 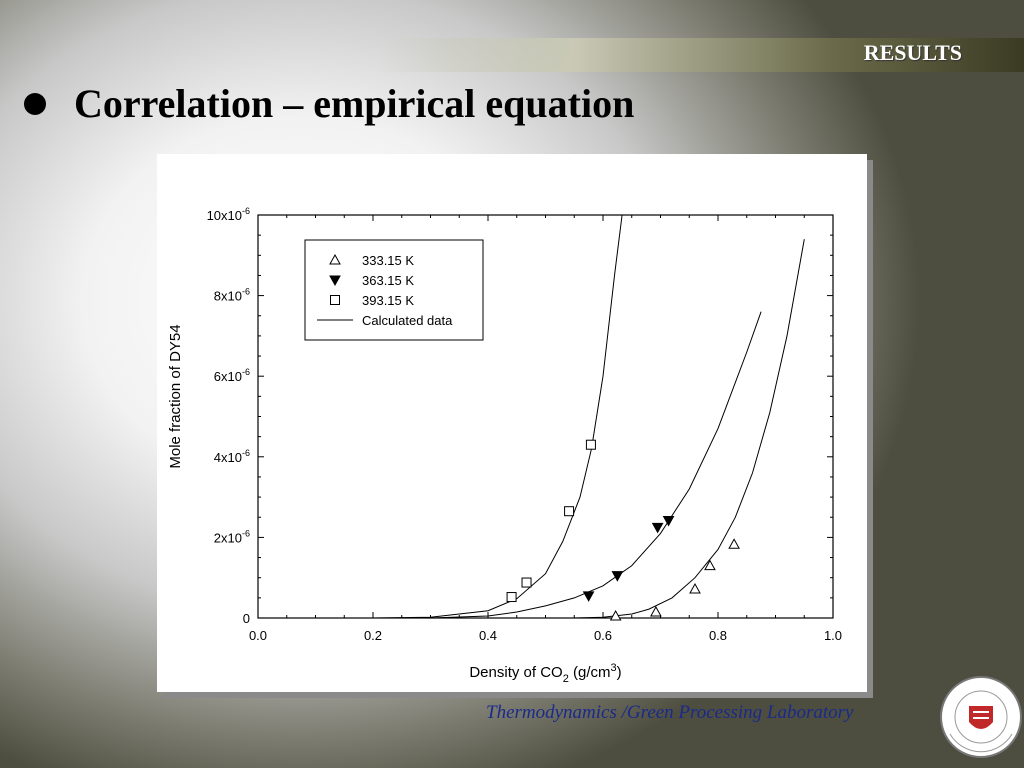 What do you see at coordinates (232, 456) in the screenshot?
I see `y-tick-label: 4x10⁻⁶` at bounding box center [232, 456].